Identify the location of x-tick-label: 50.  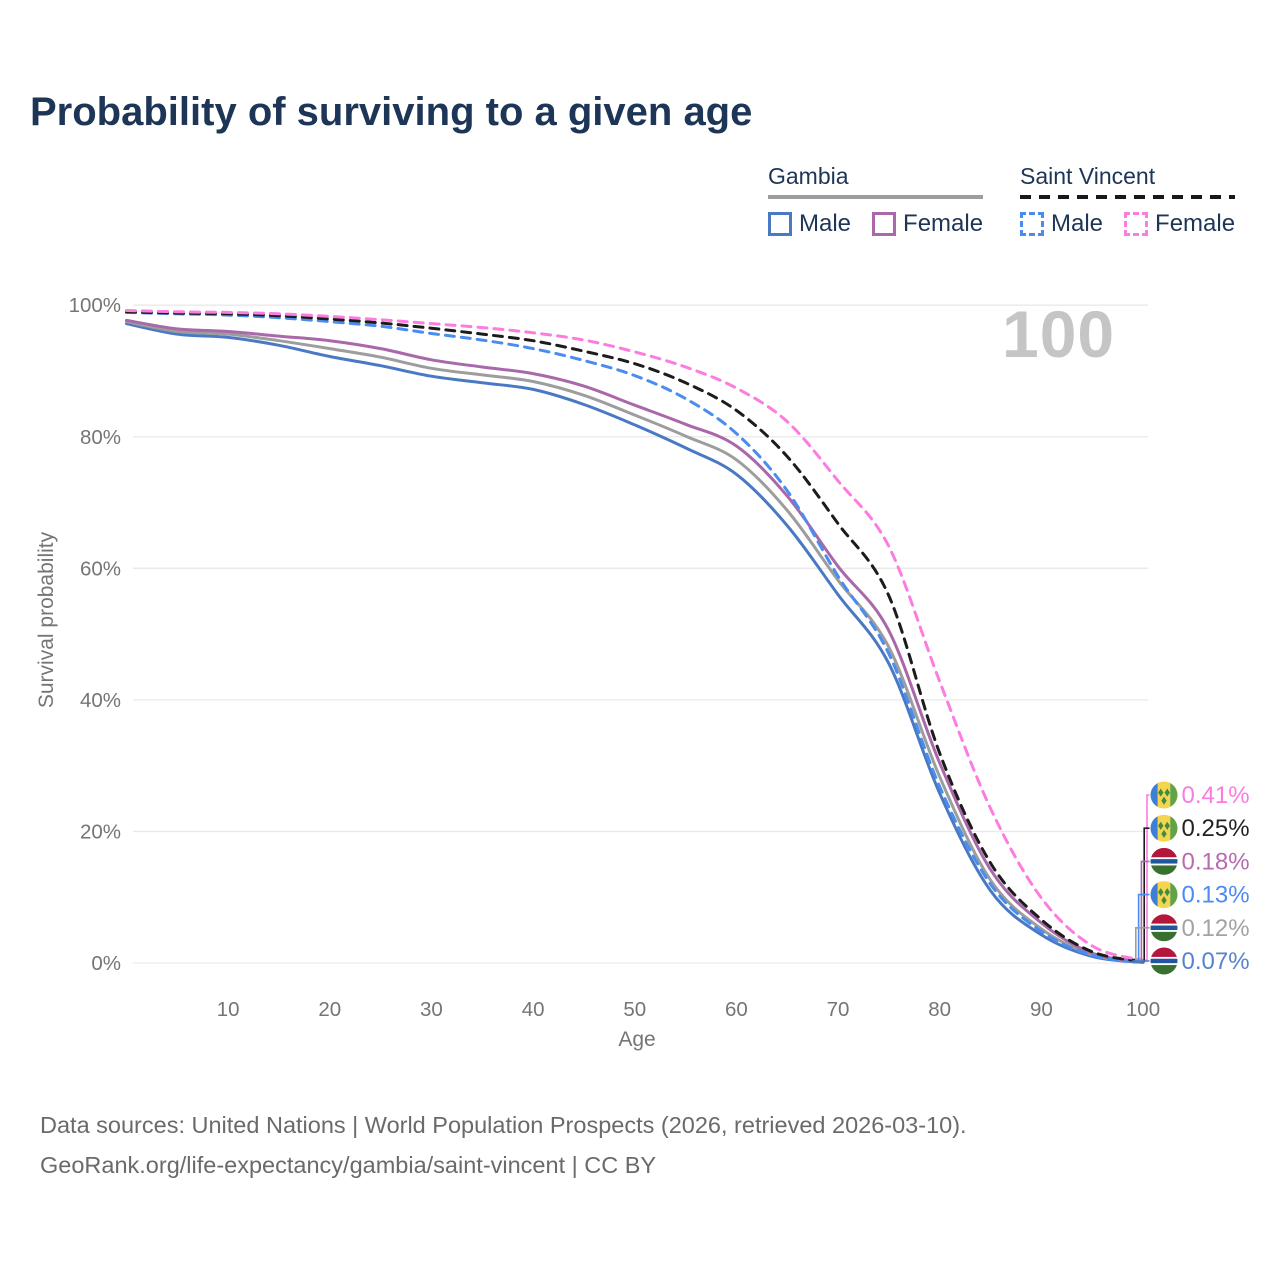
(634, 1009).